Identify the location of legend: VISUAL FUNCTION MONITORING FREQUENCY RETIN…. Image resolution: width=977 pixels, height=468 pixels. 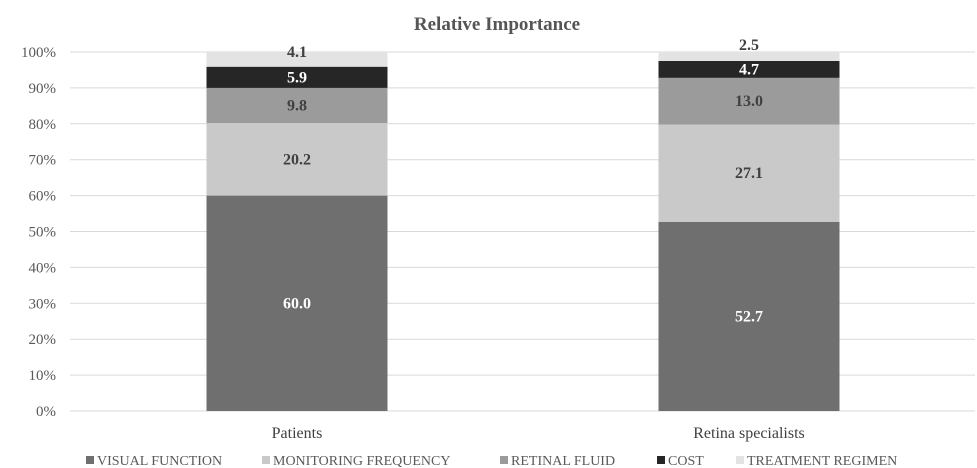
(491, 461).